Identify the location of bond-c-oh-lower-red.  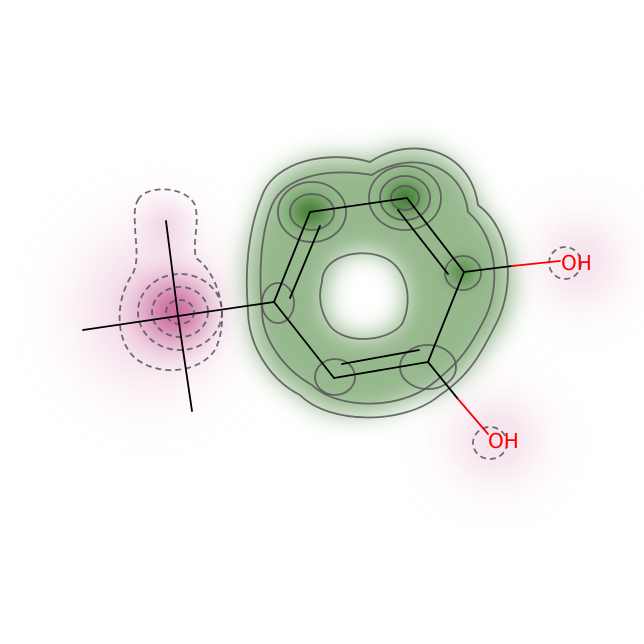
(473, 416).